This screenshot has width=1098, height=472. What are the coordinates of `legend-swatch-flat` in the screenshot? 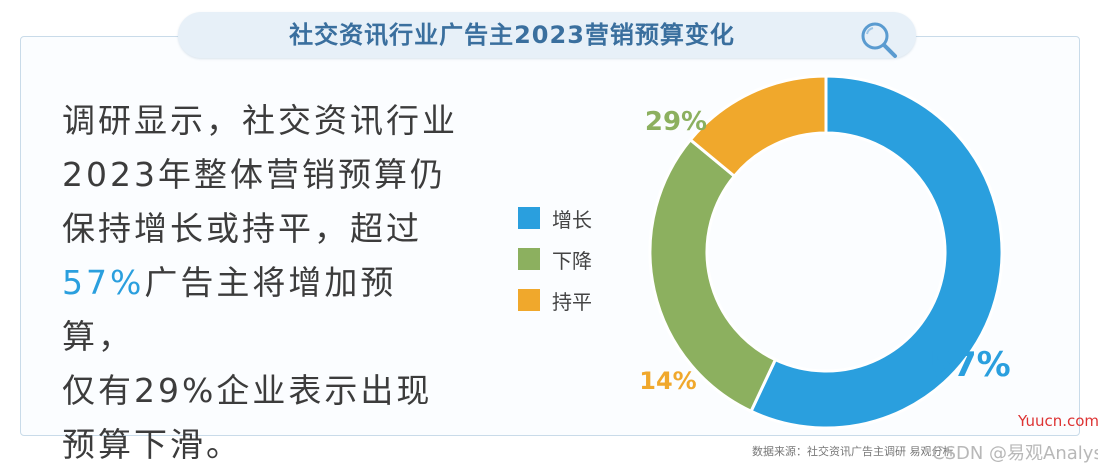 It's located at (529, 300).